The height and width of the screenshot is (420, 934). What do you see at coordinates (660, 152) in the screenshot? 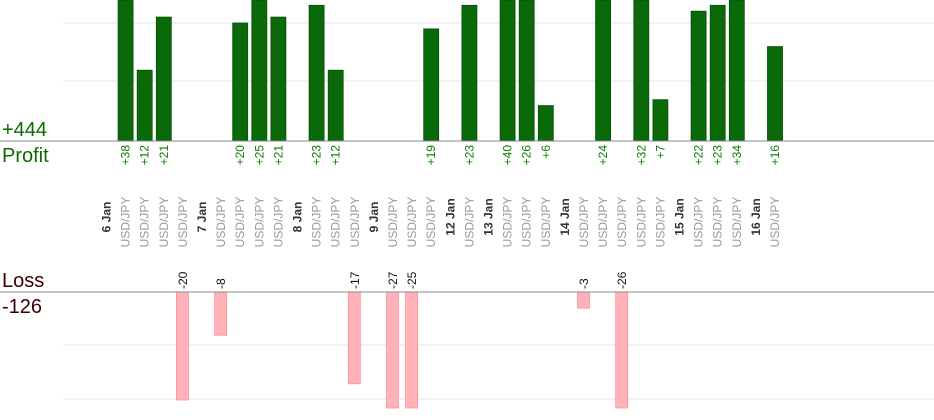
I see `profit-value-label: +7` at bounding box center [660, 152].